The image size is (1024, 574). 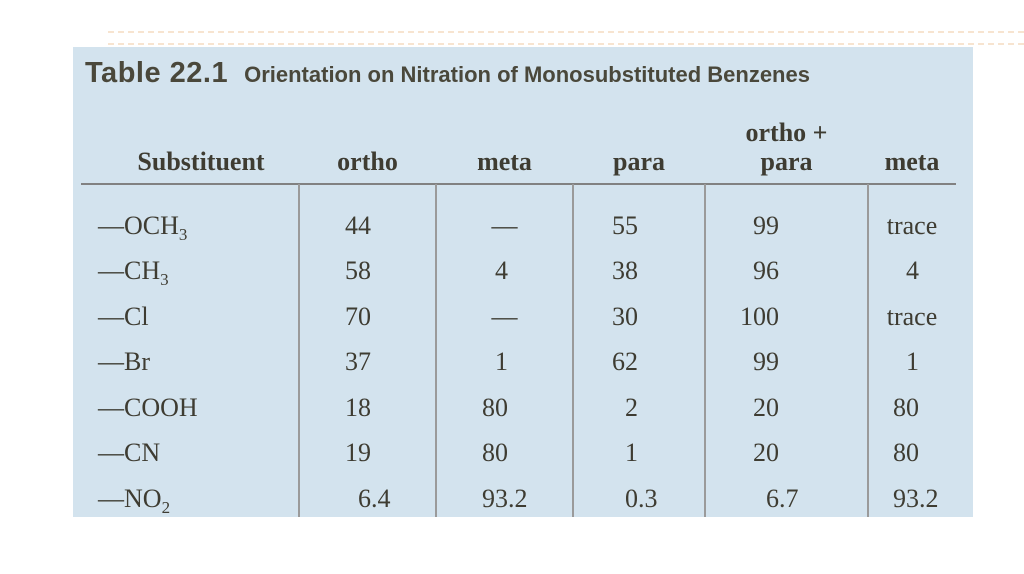 I want to click on table-row: —CH3 58 4 38 96 4, so click(x=518, y=272).